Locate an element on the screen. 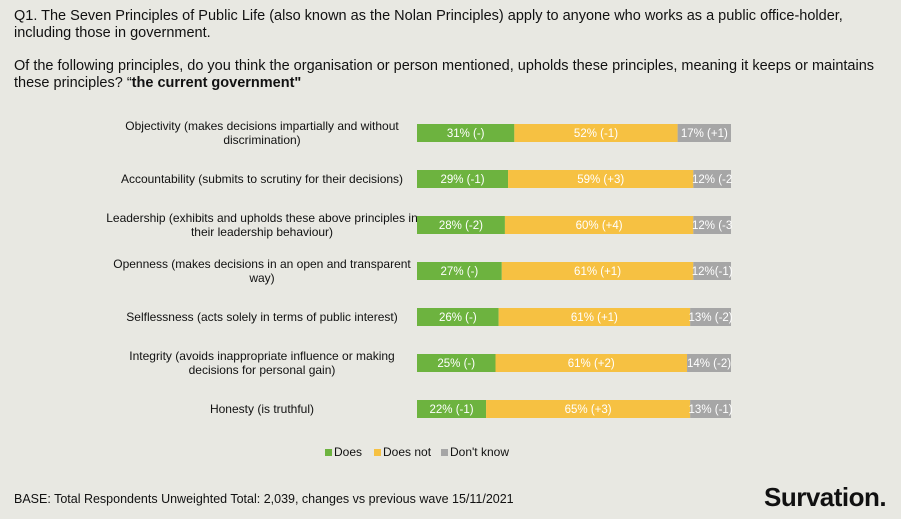 The width and height of the screenshot is (901, 519). data-label: 17% (+1) is located at coordinates (704, 134).